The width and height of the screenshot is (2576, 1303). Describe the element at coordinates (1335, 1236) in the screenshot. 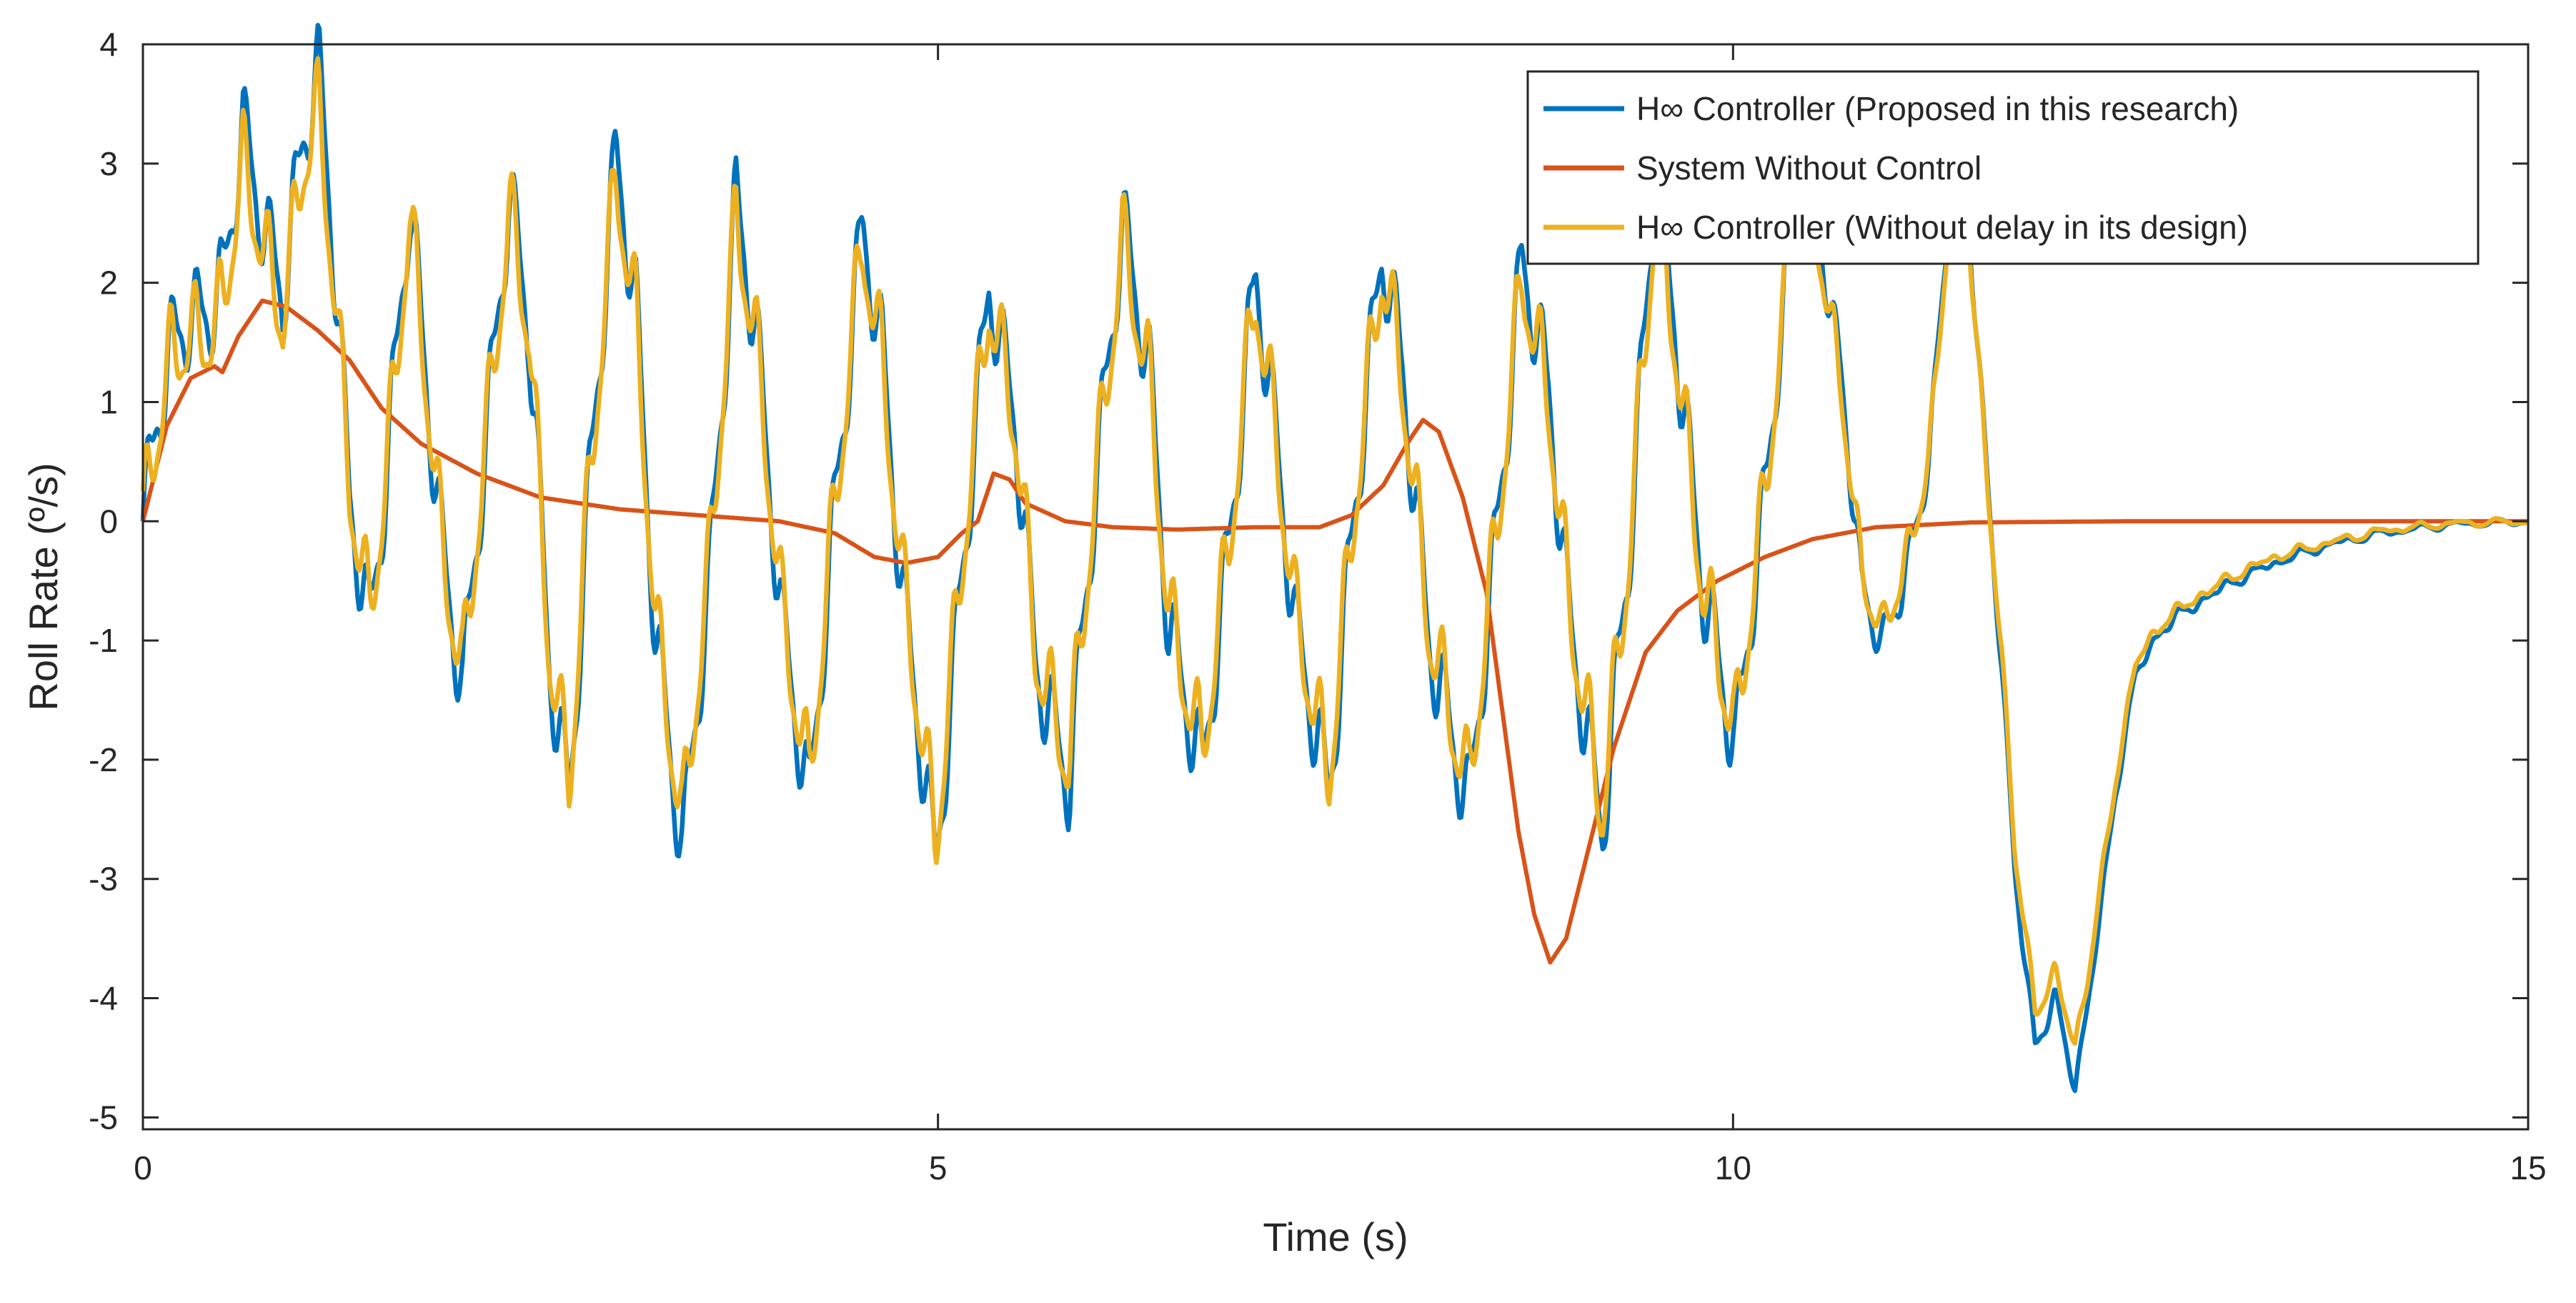

I see `x-axis-label: Time (s)` at that location.